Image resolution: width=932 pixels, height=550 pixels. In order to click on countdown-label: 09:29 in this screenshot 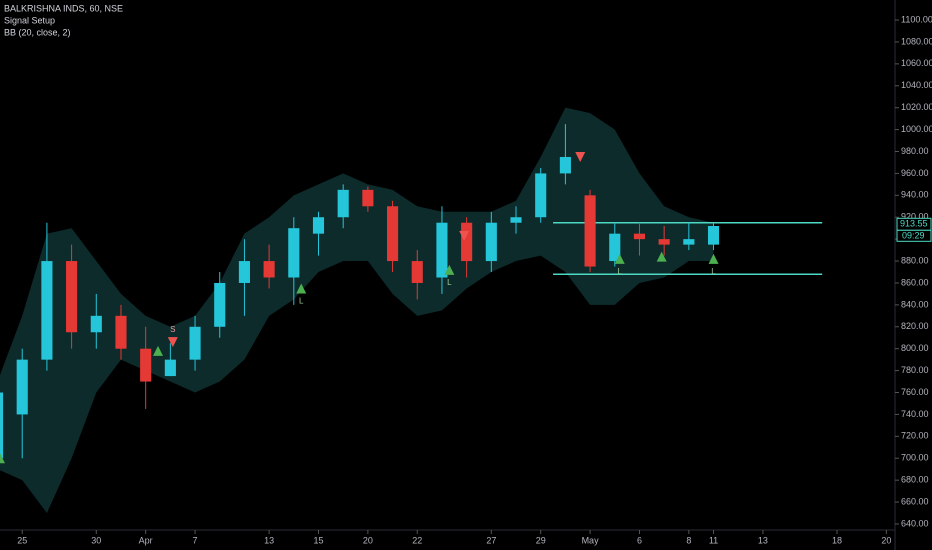, I will do `click(913, 236)`.